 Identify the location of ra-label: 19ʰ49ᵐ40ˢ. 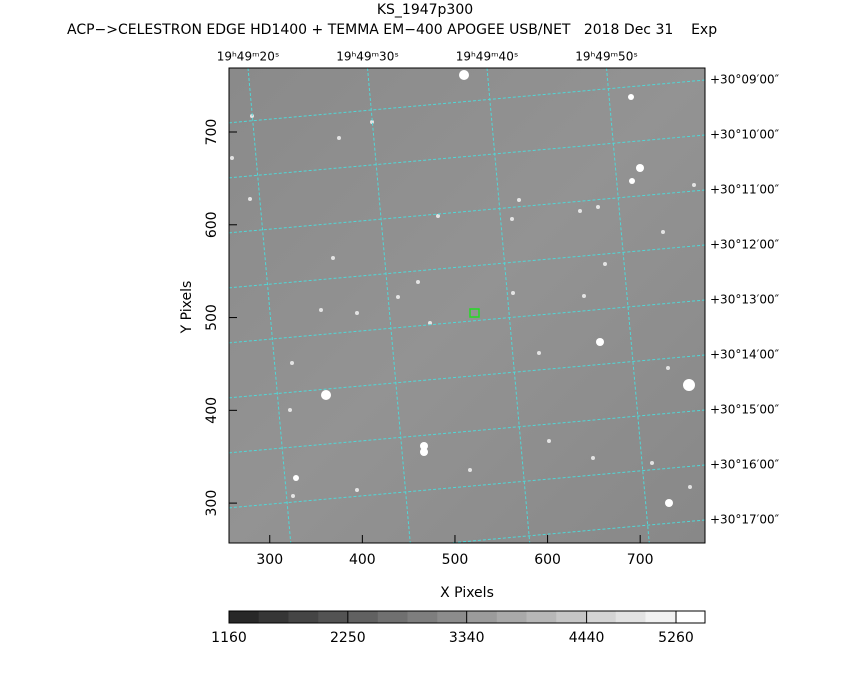
(487, 57).